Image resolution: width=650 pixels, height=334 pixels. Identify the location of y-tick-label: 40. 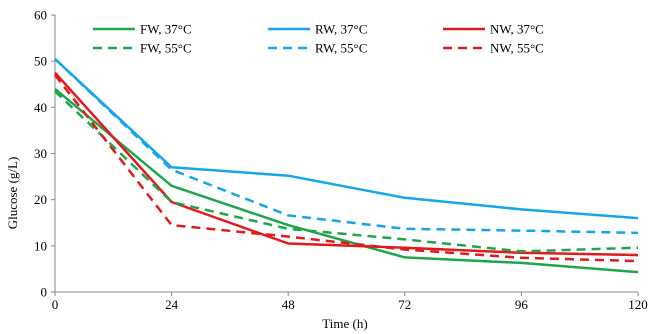
(40, 107).